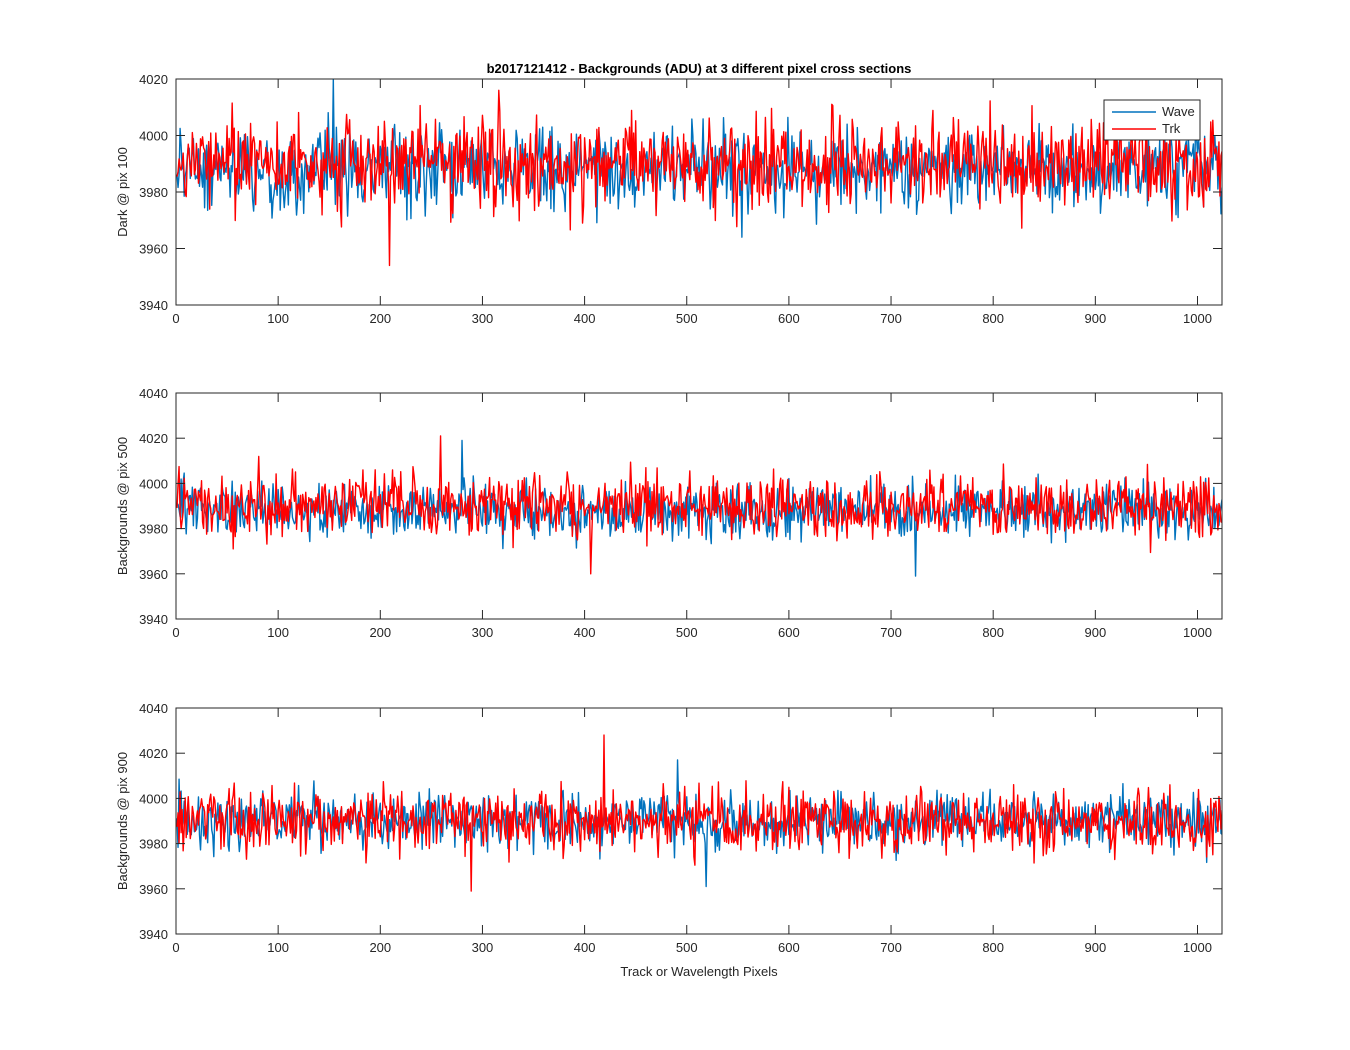 This screenshot has width=1350, height=1050. Describe the element at coordinates (1178, 111) in the screenshot. I see `legend-label-wave: Wave` at that location.